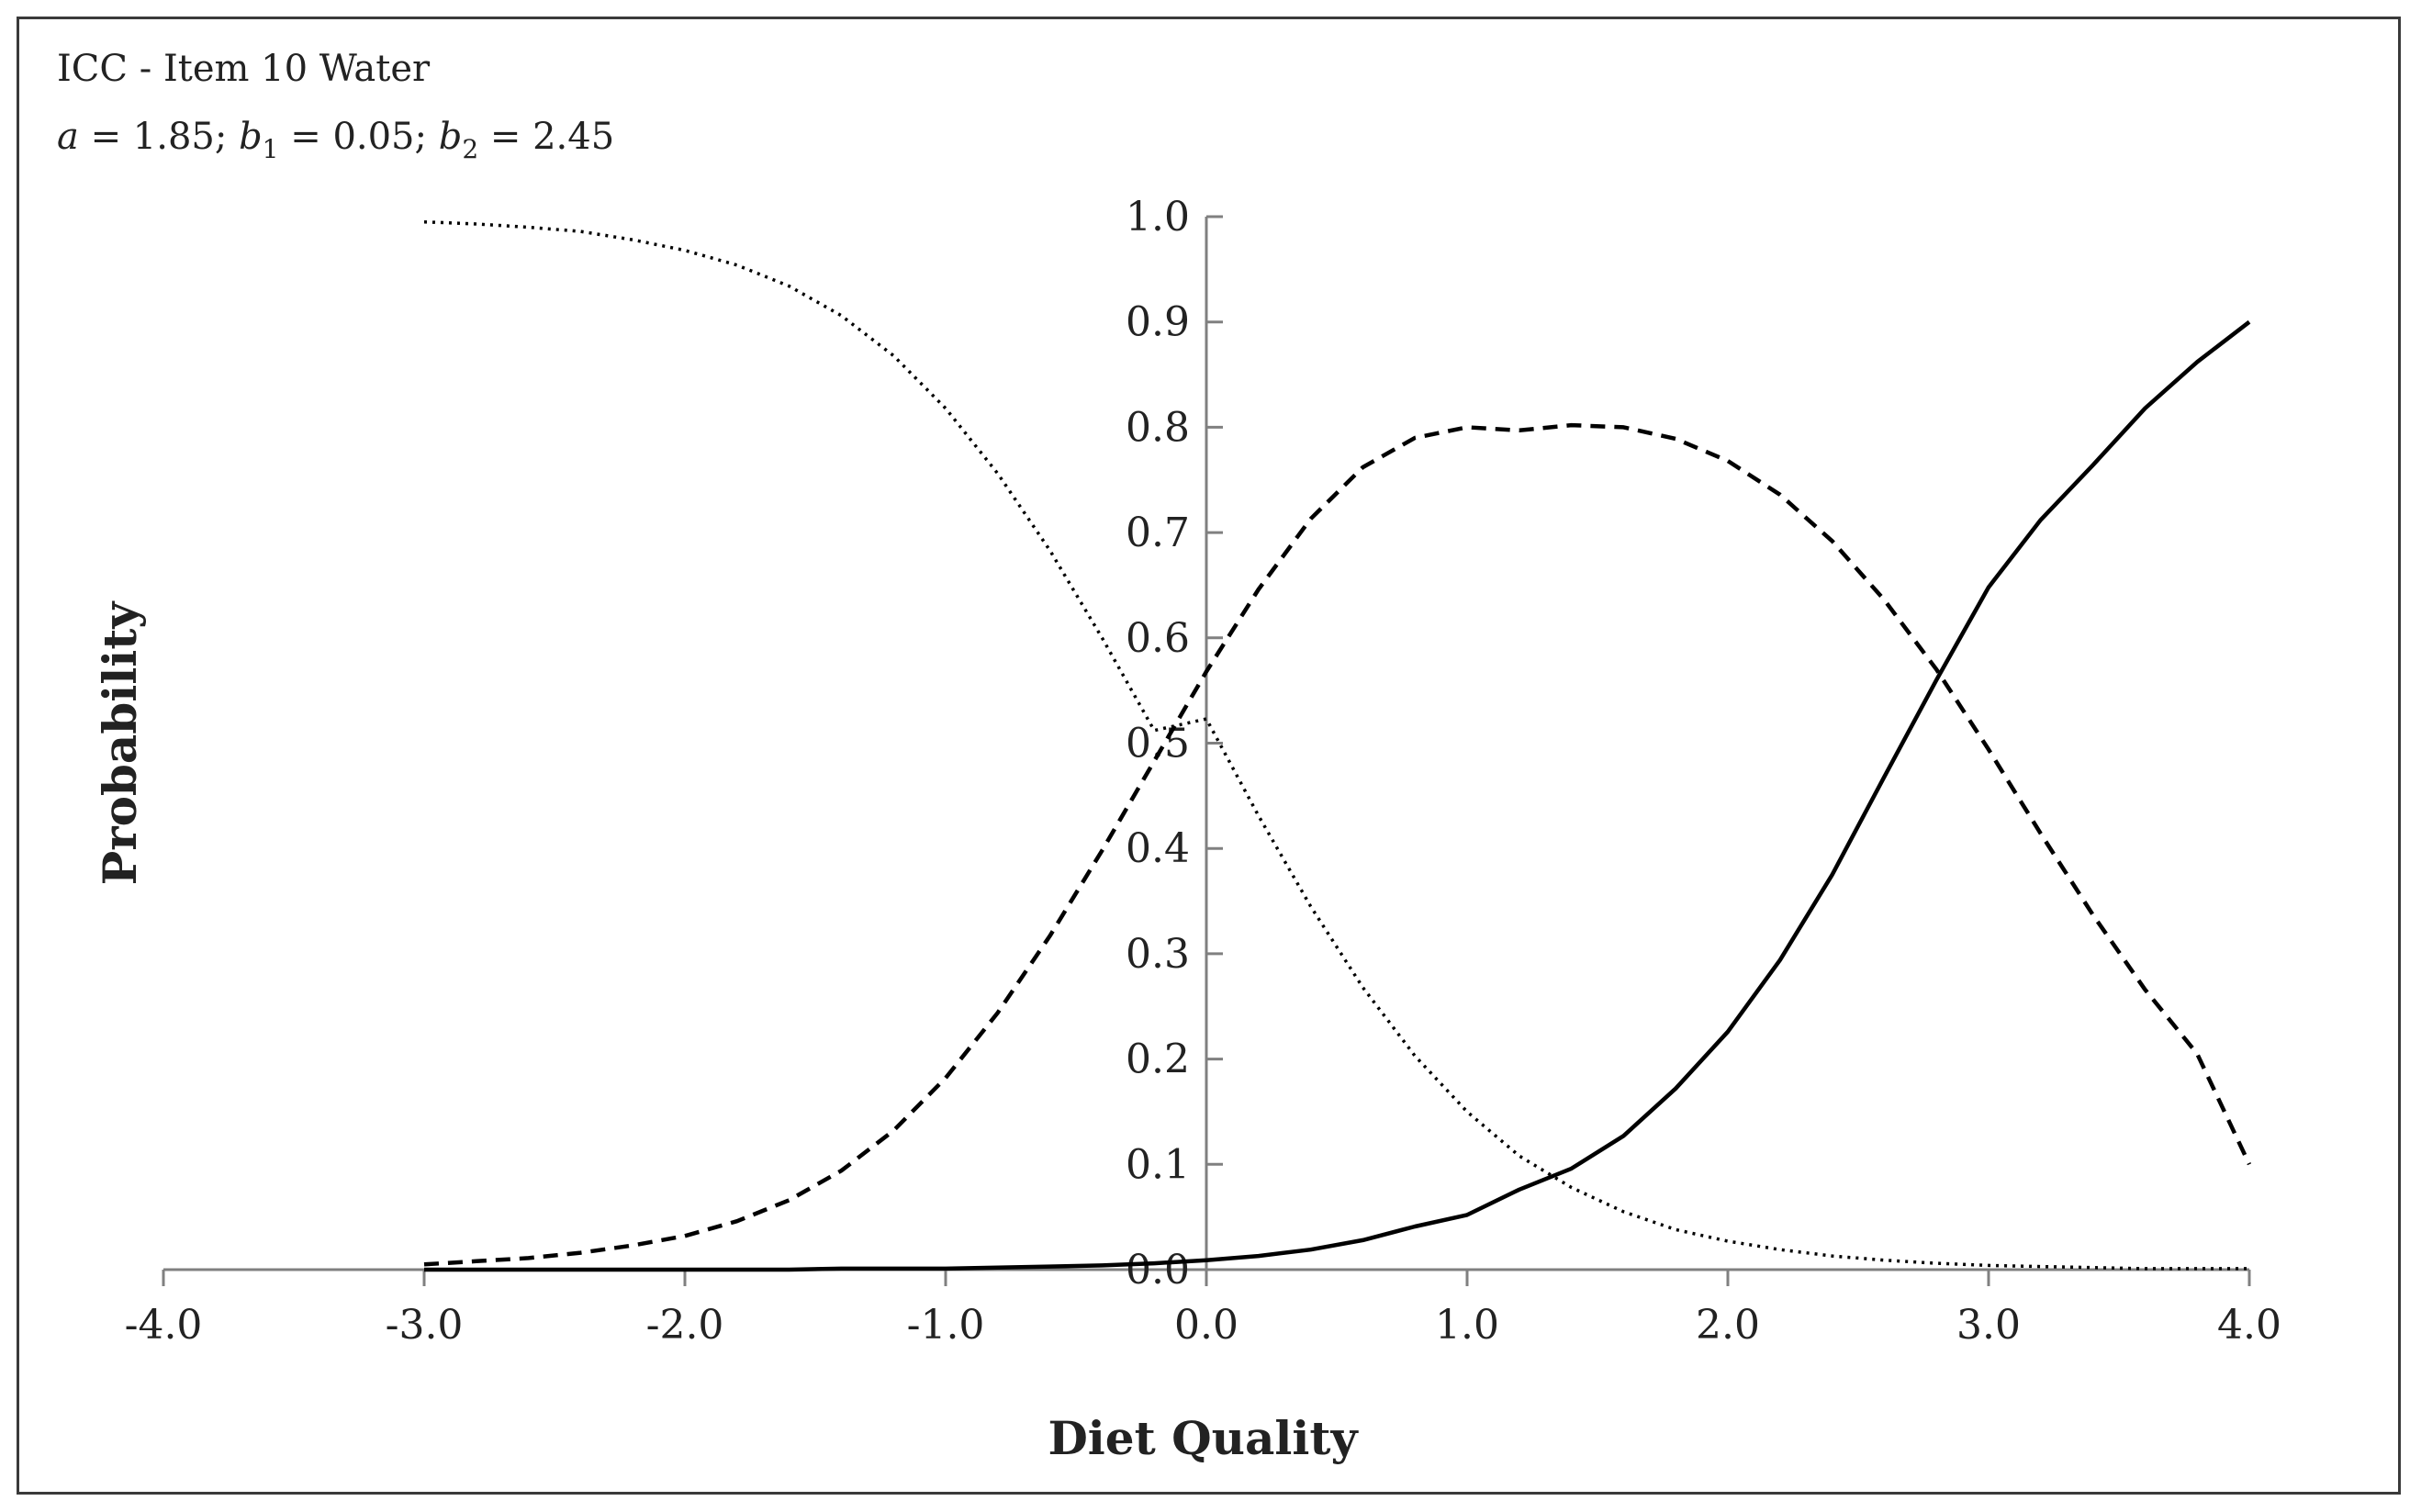 The height and width of the screenshot is (1512, 2421). I want to click on param-a-label: a, so click(68, 137).